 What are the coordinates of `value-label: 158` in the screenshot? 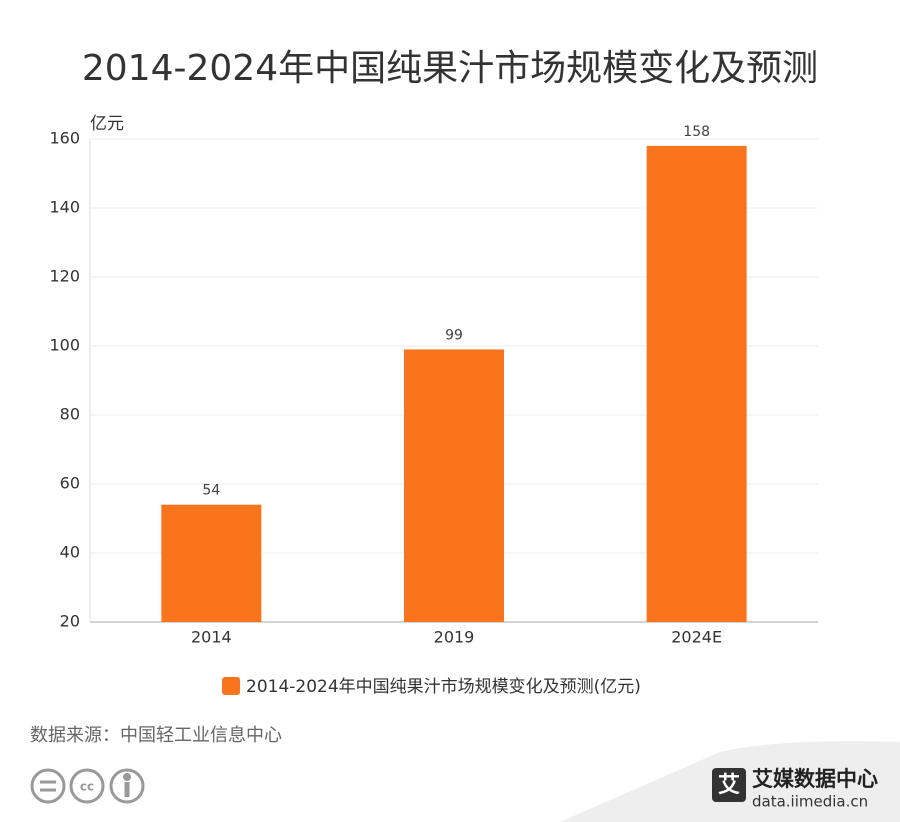 It's located at (696, 132).